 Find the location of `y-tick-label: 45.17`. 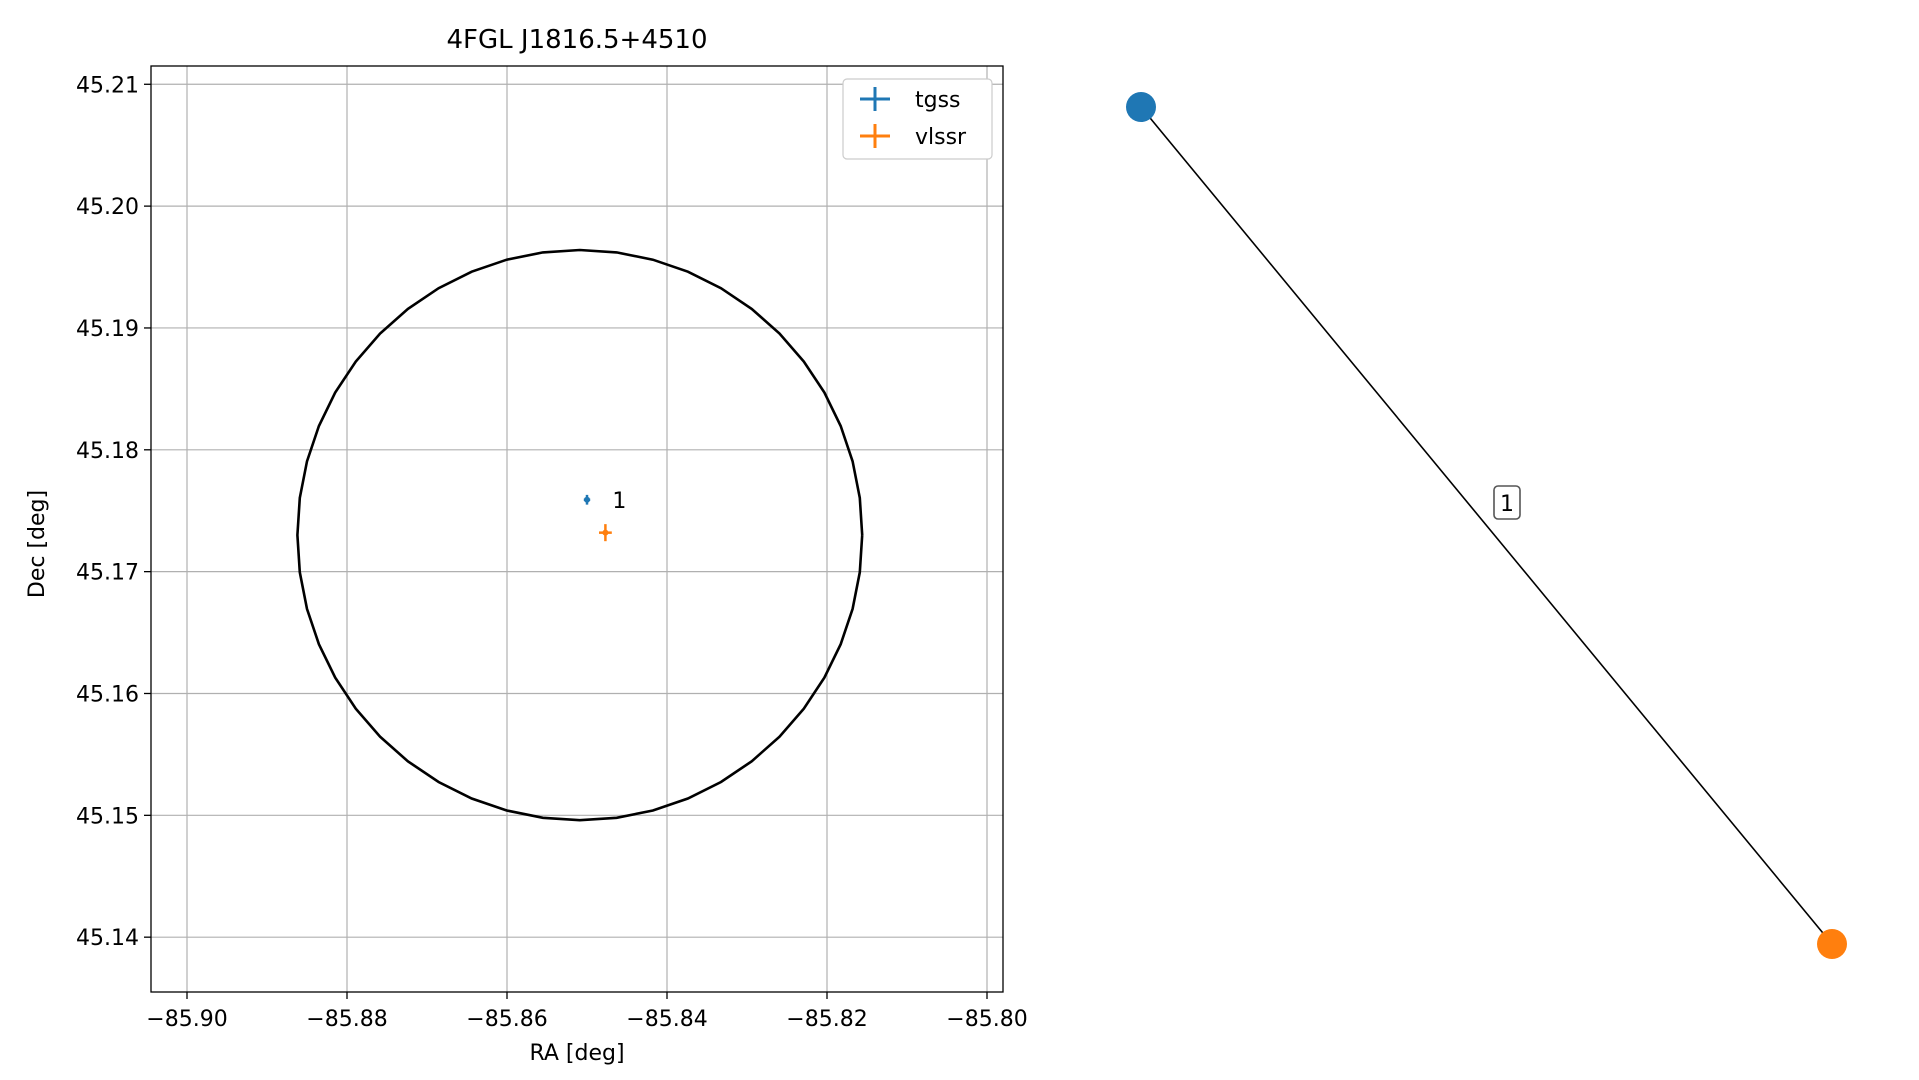

y-tick-label: 45.17 is located at coordinates (107, 573).